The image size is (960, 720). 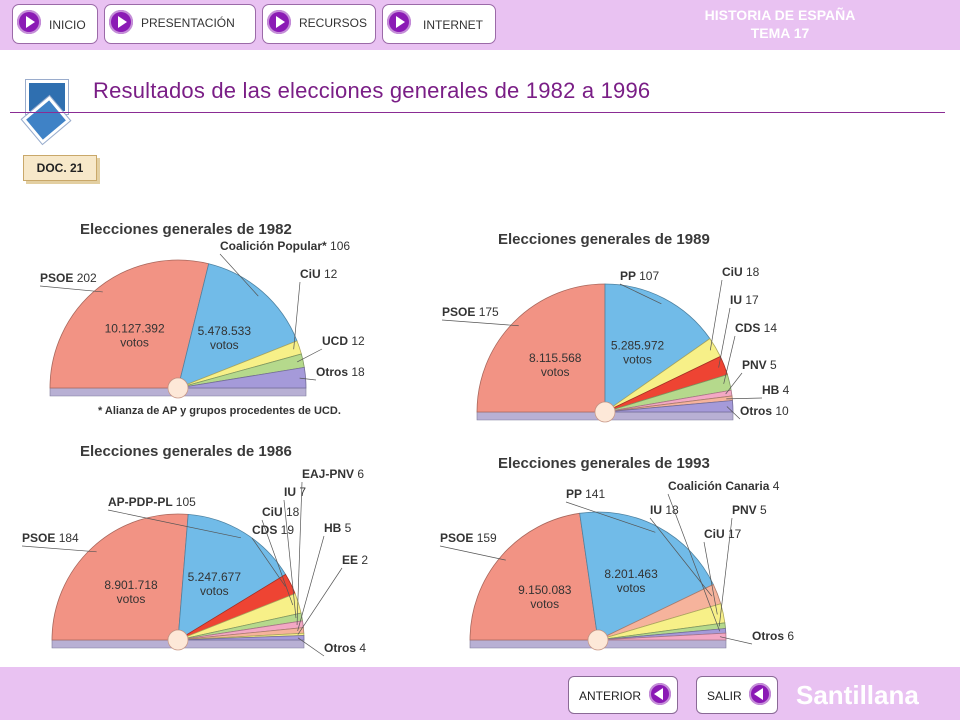 What do you see at coordinates (724, 696) in the screenshot?
I see `salir-label: SALIR` at bounding box center [724, 696].